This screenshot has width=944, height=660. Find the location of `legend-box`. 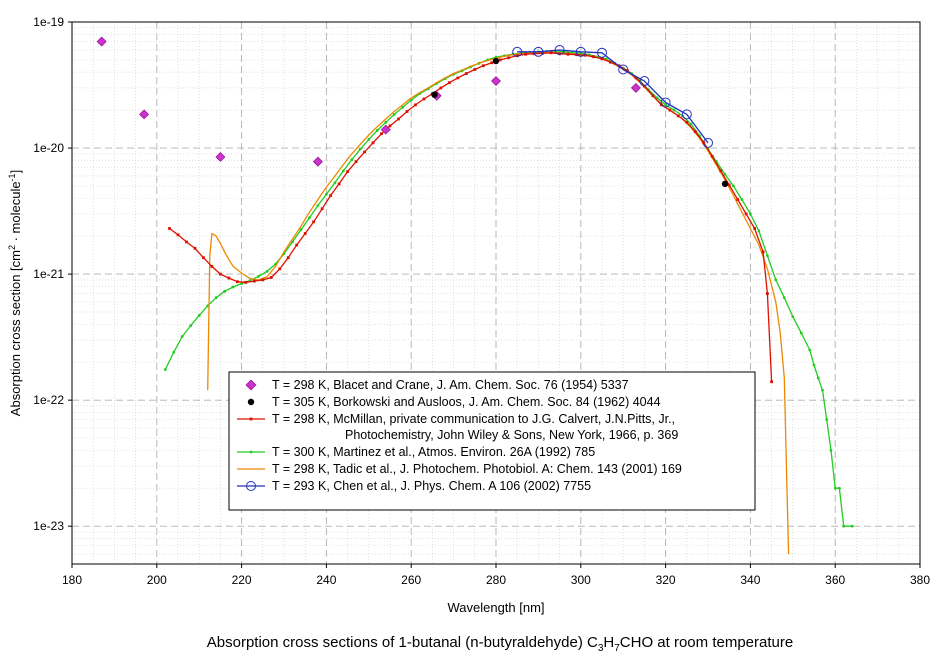

legend-box is located at coordinates (492, 441).